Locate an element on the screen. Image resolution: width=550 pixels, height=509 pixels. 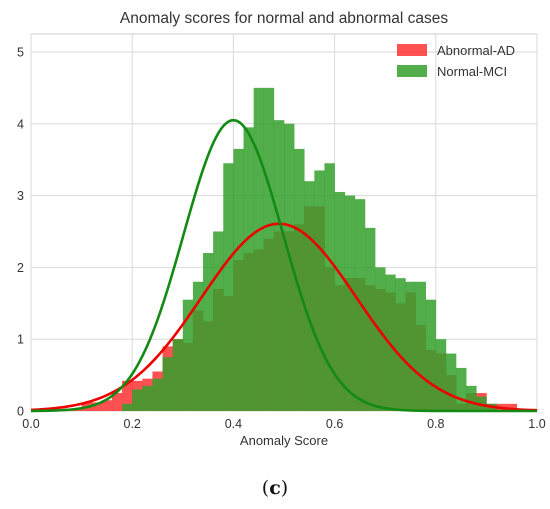
y-tick-label: 5 is located at coordinates (20, 52).